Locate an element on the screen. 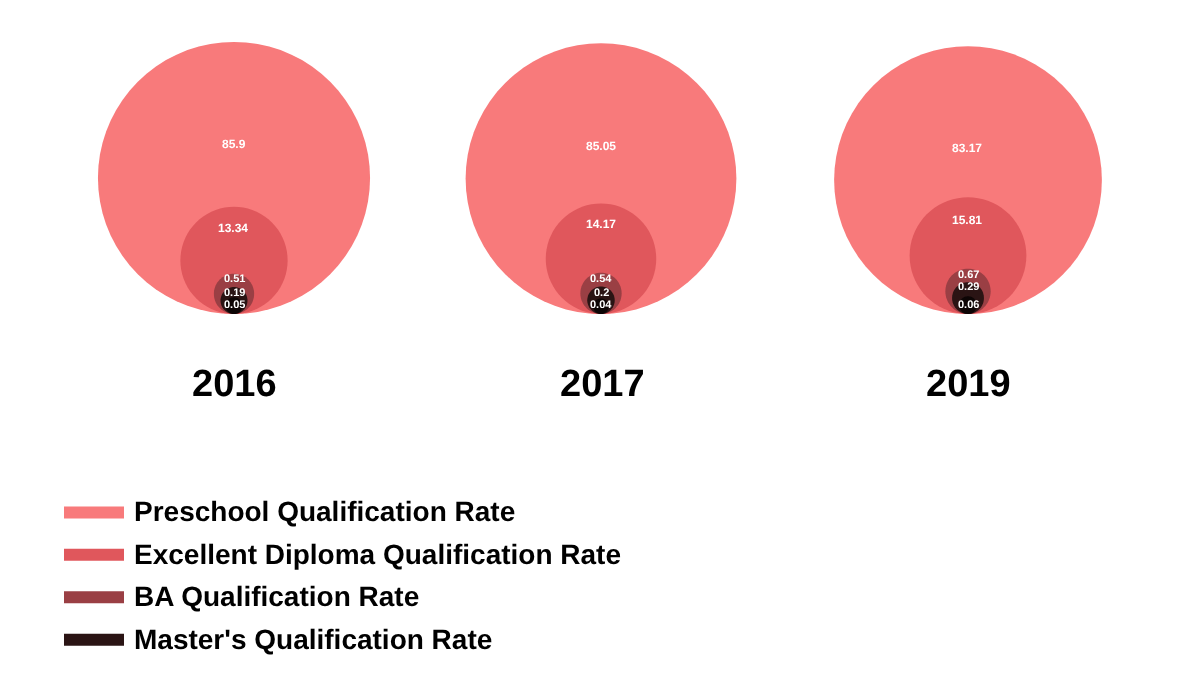 Image resolution: width=1200 pixels, height=676 pixels. category-label: 2019 is located at coordinates (968, 385).